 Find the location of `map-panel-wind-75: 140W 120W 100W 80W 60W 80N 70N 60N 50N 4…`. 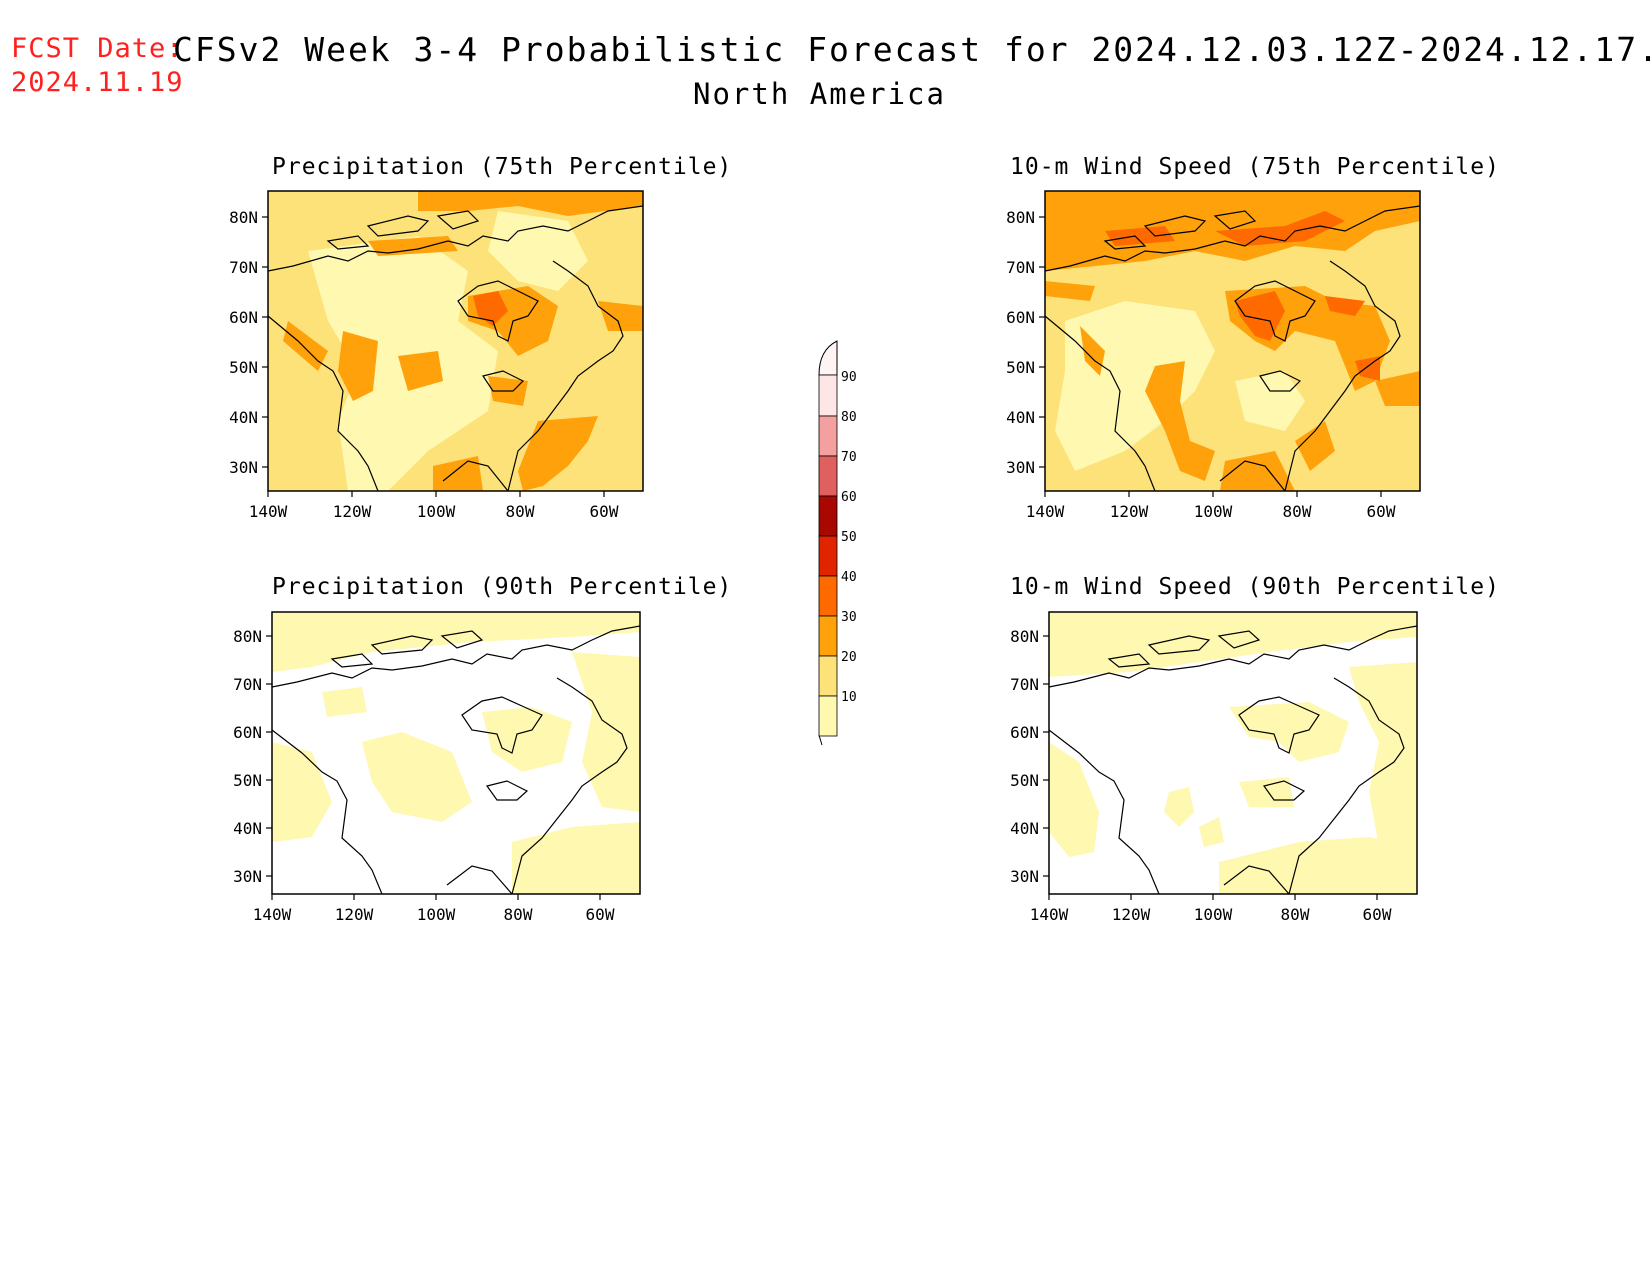

map-panel-wind-75: 140W 120W 100W 80W 60W 80N 70N 60N 50N 4… is located at coordinates (1213, 355).